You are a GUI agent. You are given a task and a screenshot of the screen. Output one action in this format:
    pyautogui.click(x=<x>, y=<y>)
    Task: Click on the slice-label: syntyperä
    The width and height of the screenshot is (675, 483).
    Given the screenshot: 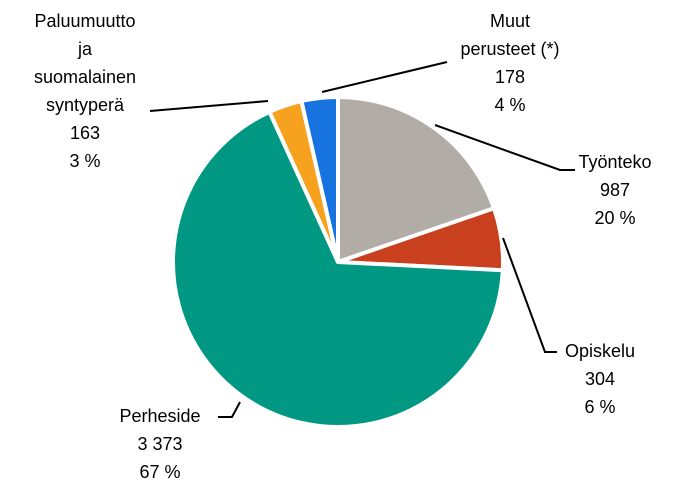 What is the action you would take?
    pyautogui.click(x=85, y=105)
    